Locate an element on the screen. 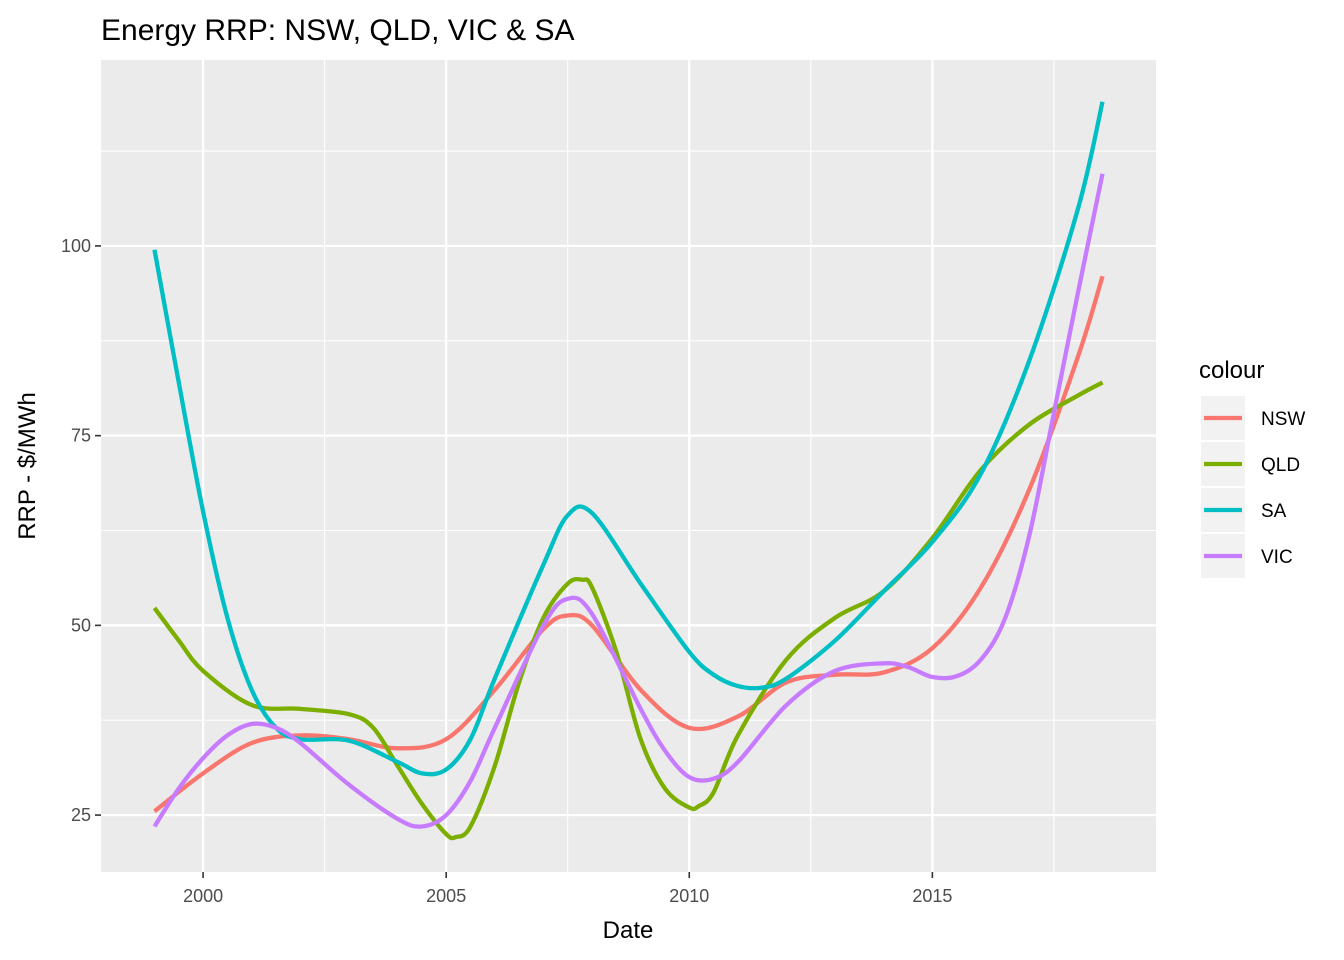  legend-label: NSW is located at coordinates (1283, 419).